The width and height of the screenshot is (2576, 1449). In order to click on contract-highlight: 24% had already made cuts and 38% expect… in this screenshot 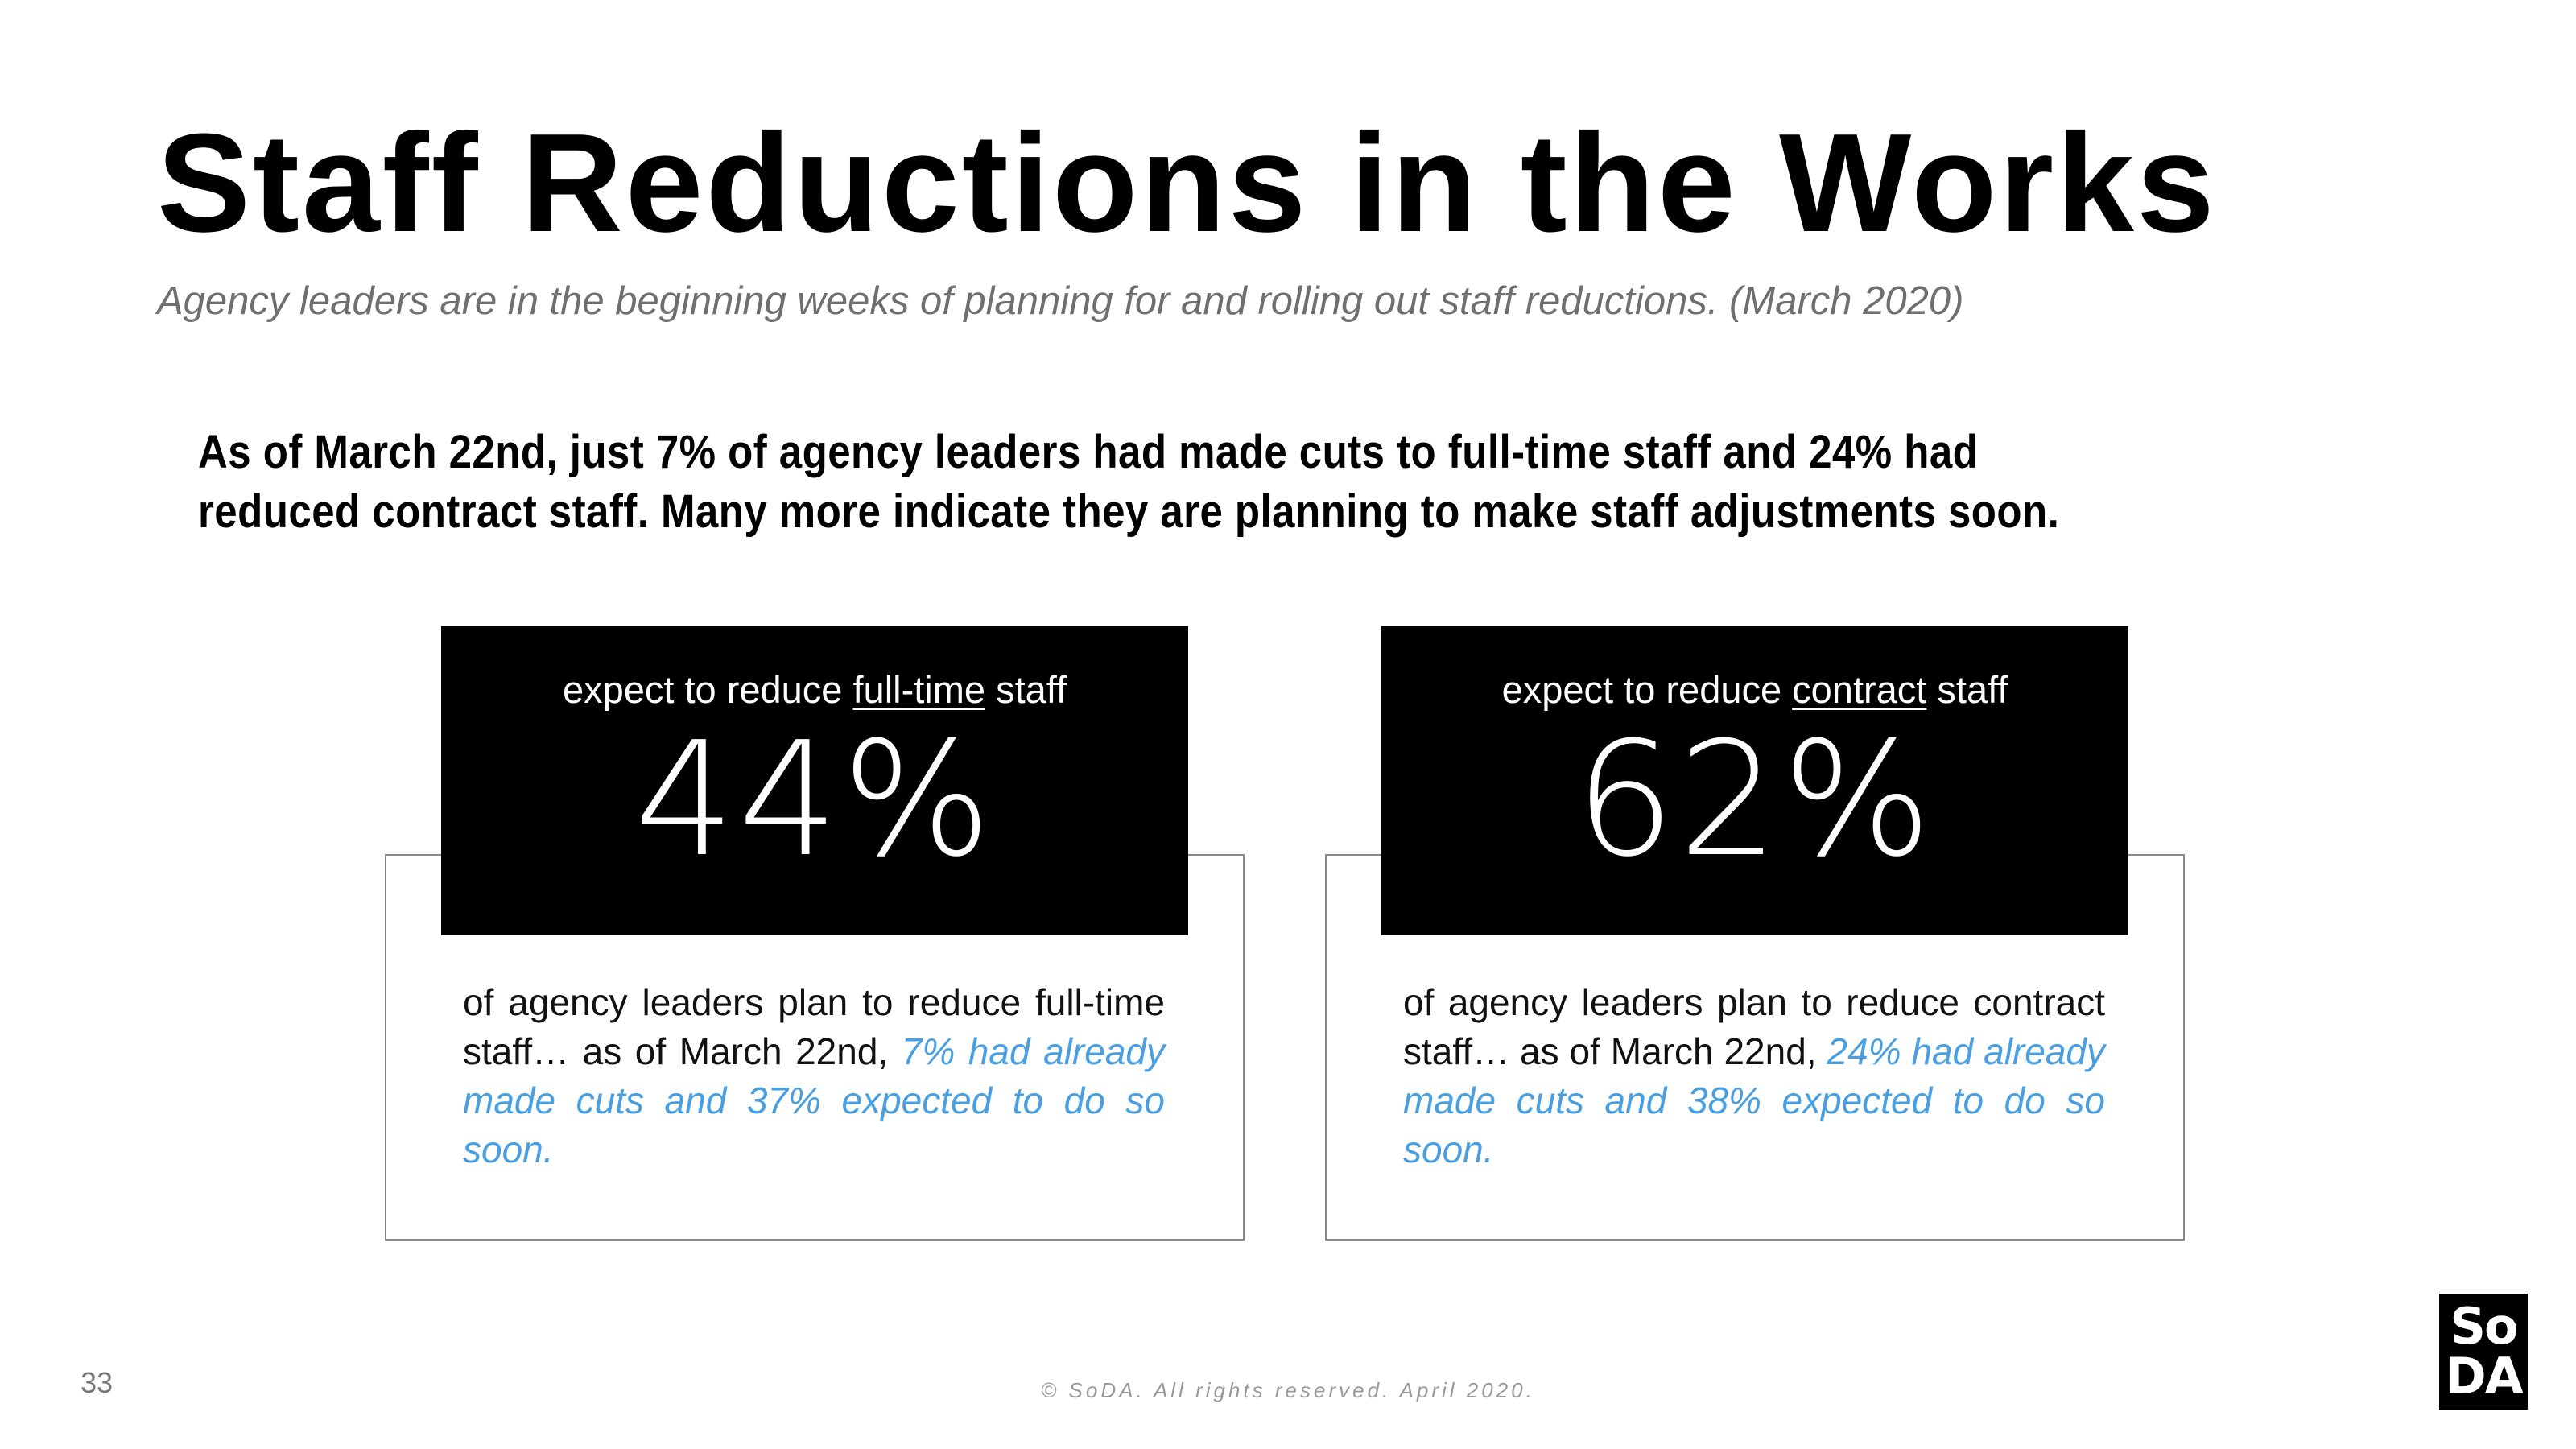, I will do `click(1754, 1100)`.